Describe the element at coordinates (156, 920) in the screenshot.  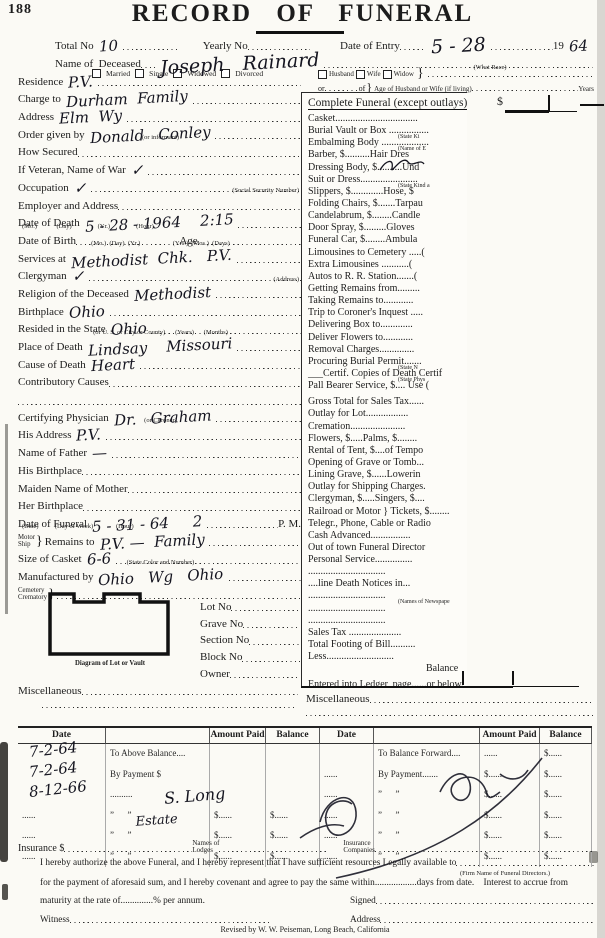
I see `witness-row: Witness` at that location.